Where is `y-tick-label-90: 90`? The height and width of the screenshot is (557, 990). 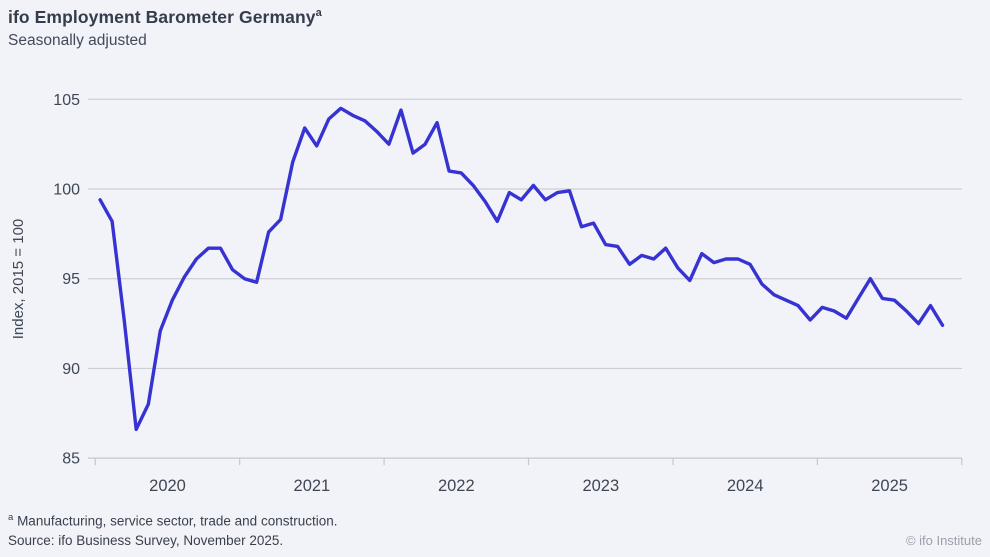 y-tick-label-90: 90 is located at coordinates (71, 369).